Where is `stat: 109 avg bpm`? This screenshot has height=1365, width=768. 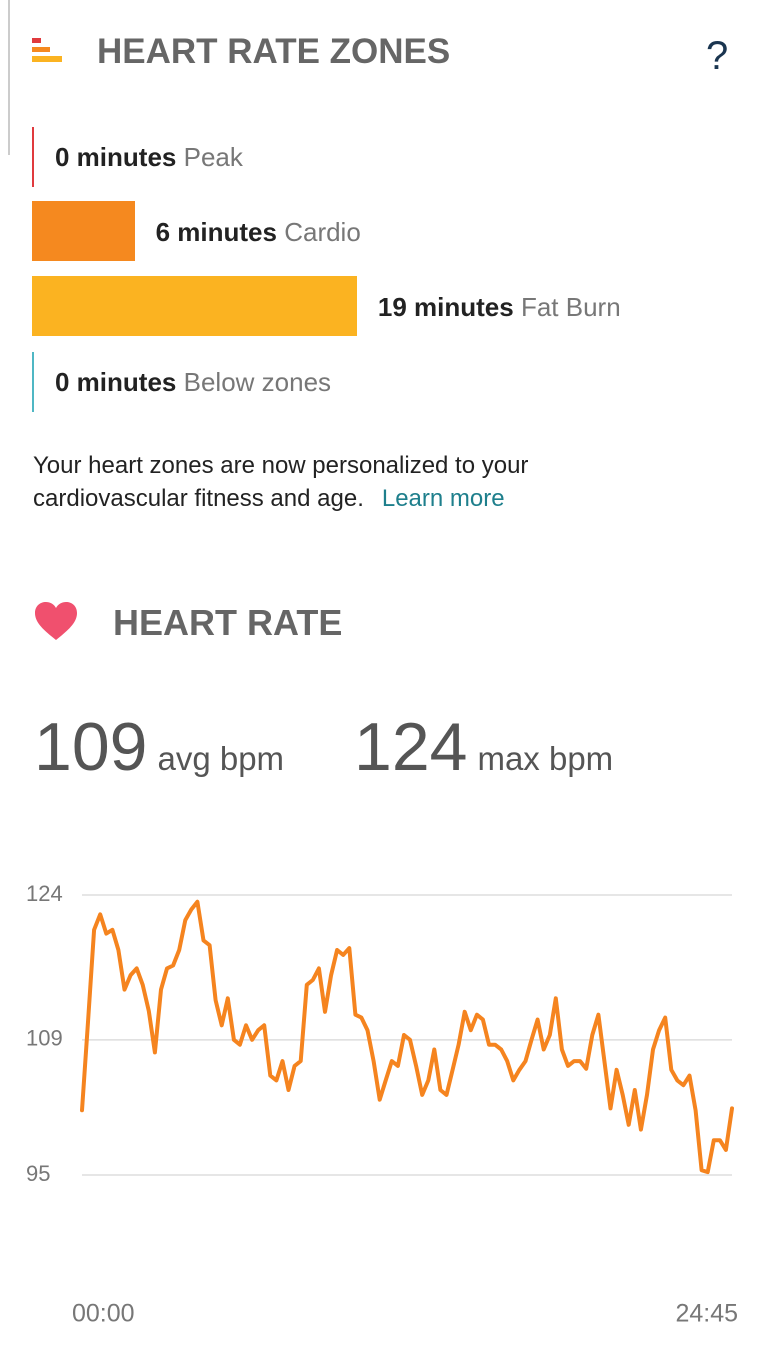 stat: 109 avg bpm is located at coordinates (159, 747).